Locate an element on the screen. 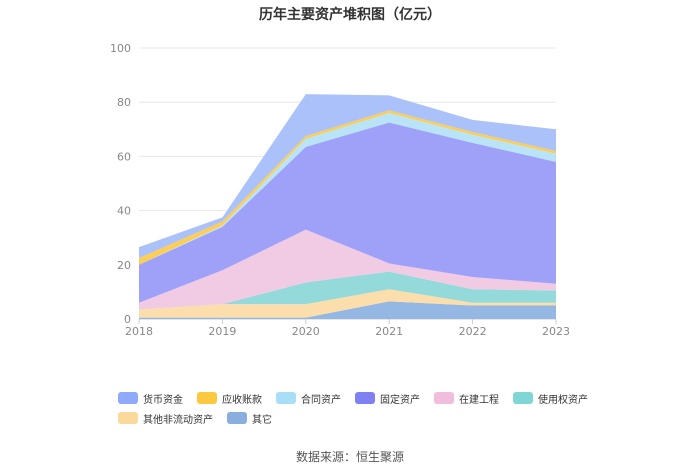  y-tick-label: 80 is located at coordinates (124, 102).